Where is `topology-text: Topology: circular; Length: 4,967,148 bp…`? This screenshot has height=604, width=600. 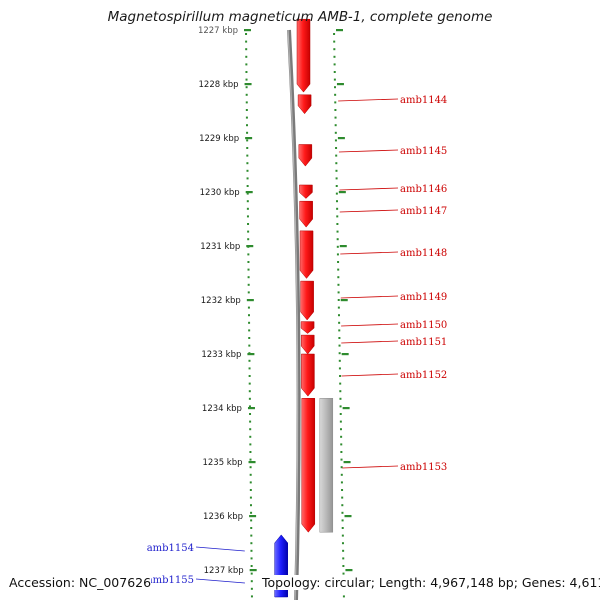 topology-text: Topology: circular; Length: 4,967,148 bp… is located at coordinates (431, 582).